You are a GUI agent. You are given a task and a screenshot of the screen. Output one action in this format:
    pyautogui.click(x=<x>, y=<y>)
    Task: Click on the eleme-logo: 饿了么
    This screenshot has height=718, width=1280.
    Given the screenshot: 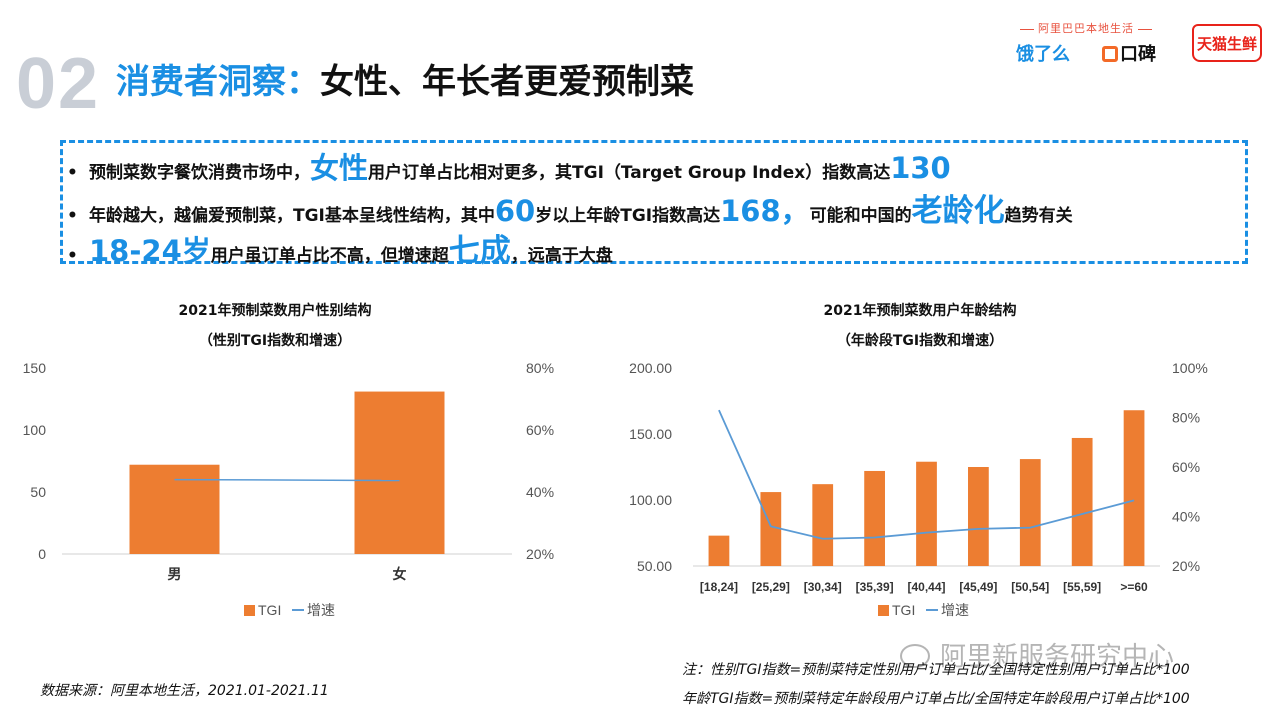 What is the action you would take?
    pyautogui.click(x=1043, y=53)
    